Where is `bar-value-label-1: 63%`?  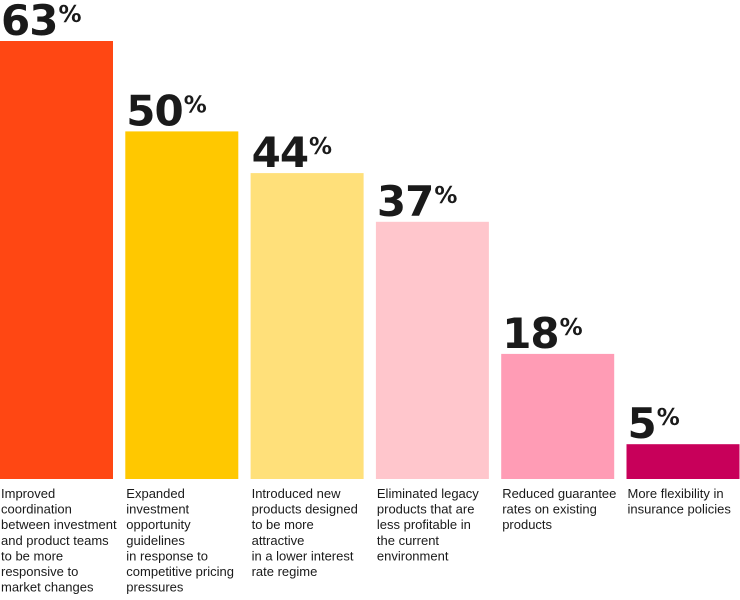 bar-value-label-1: 63% is located at coordinates (41, 22).